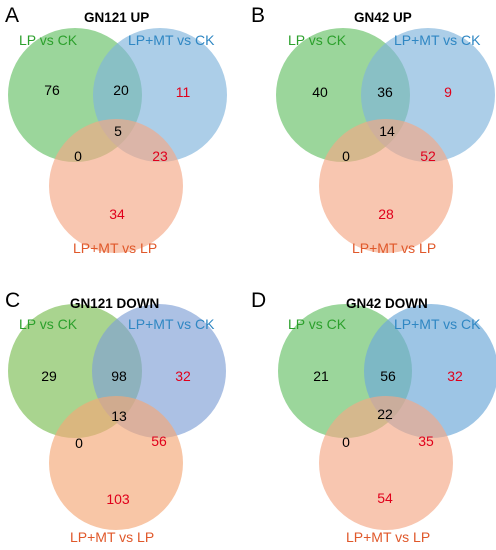 This screenshot has width=496, height=550. What do you see at coordinates (385, 498) in the screenshot?
I see `count-lpmt-lp-only: 54` at bounding box center [385, 498].